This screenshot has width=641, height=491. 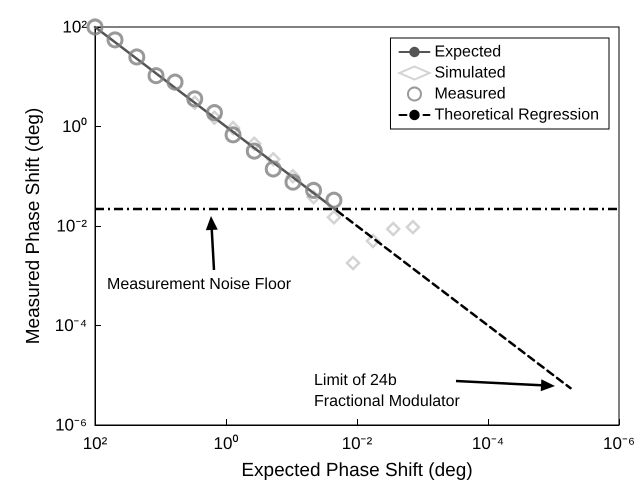 What do you see at coordinates (226, 443) in the screenshot?
I see `x-tick-label: 10⁰` at bounding box center [226, 443].